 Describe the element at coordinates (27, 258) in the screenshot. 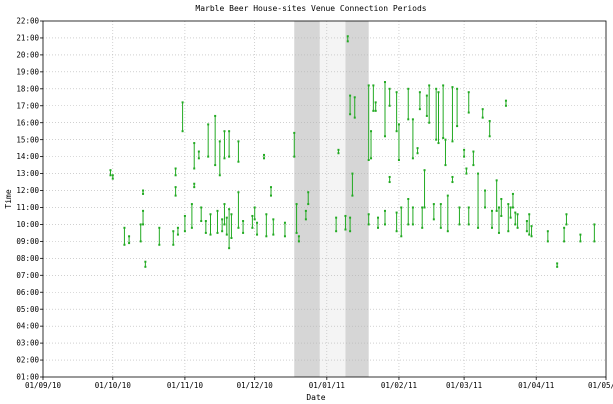

I see `y-tick-label-7: 08:00` at that location.